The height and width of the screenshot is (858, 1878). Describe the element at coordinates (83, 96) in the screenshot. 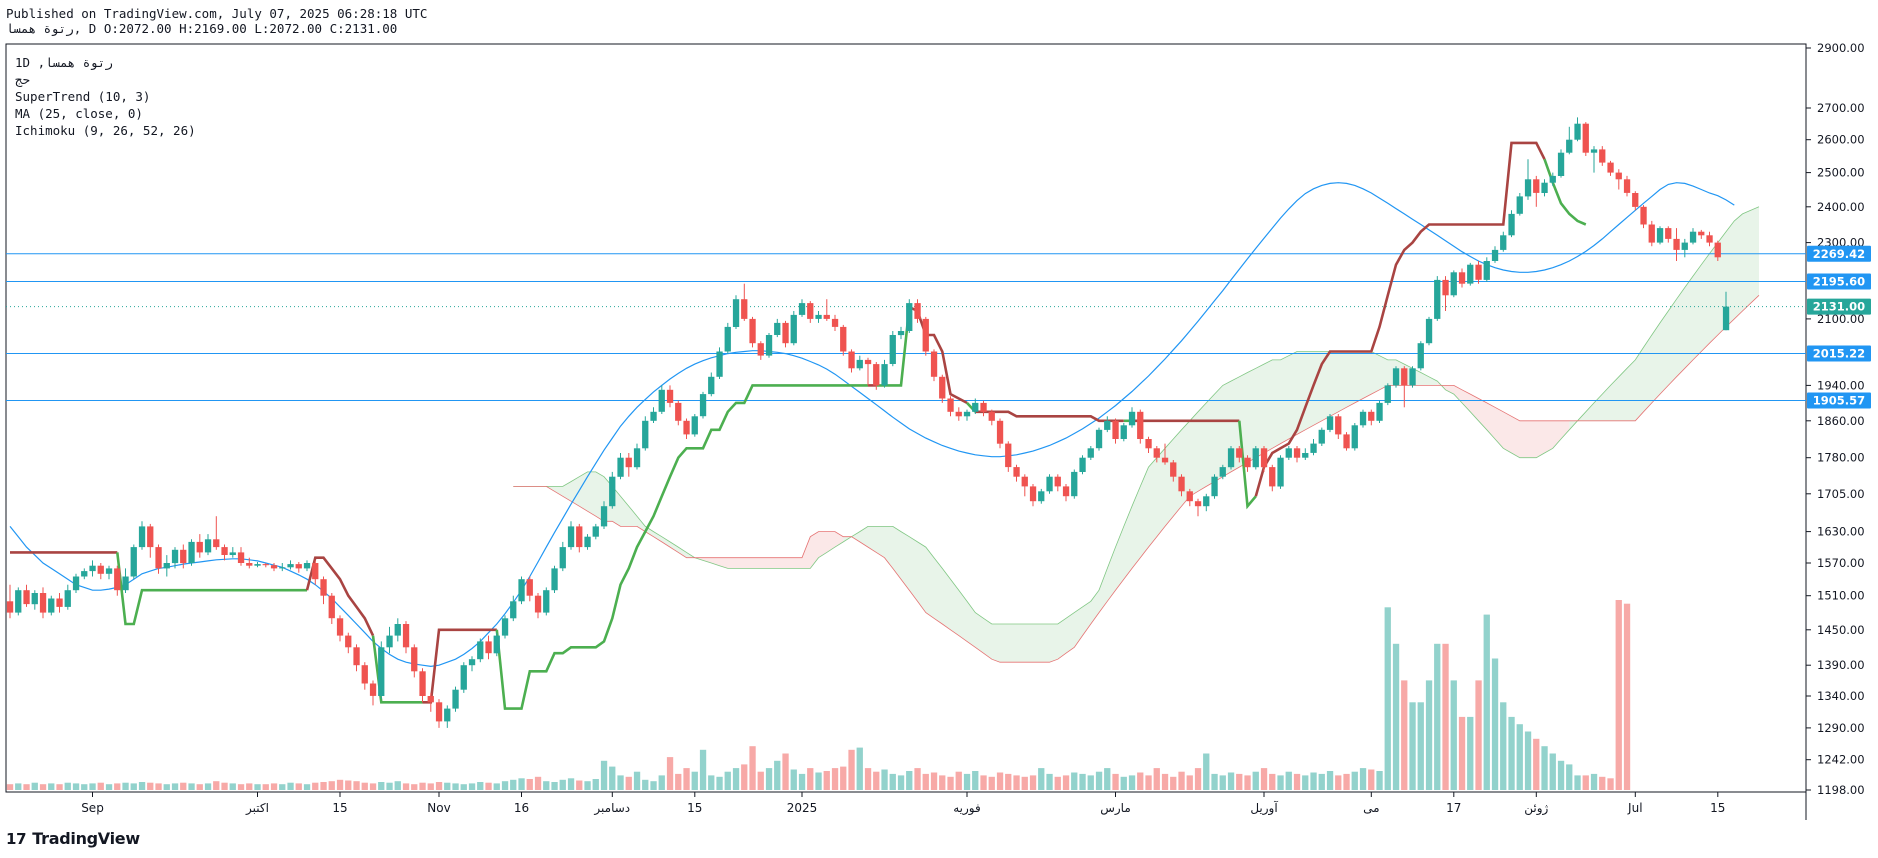

I see `legend-supertrend: SuperTrend (10, 3)` at that location.